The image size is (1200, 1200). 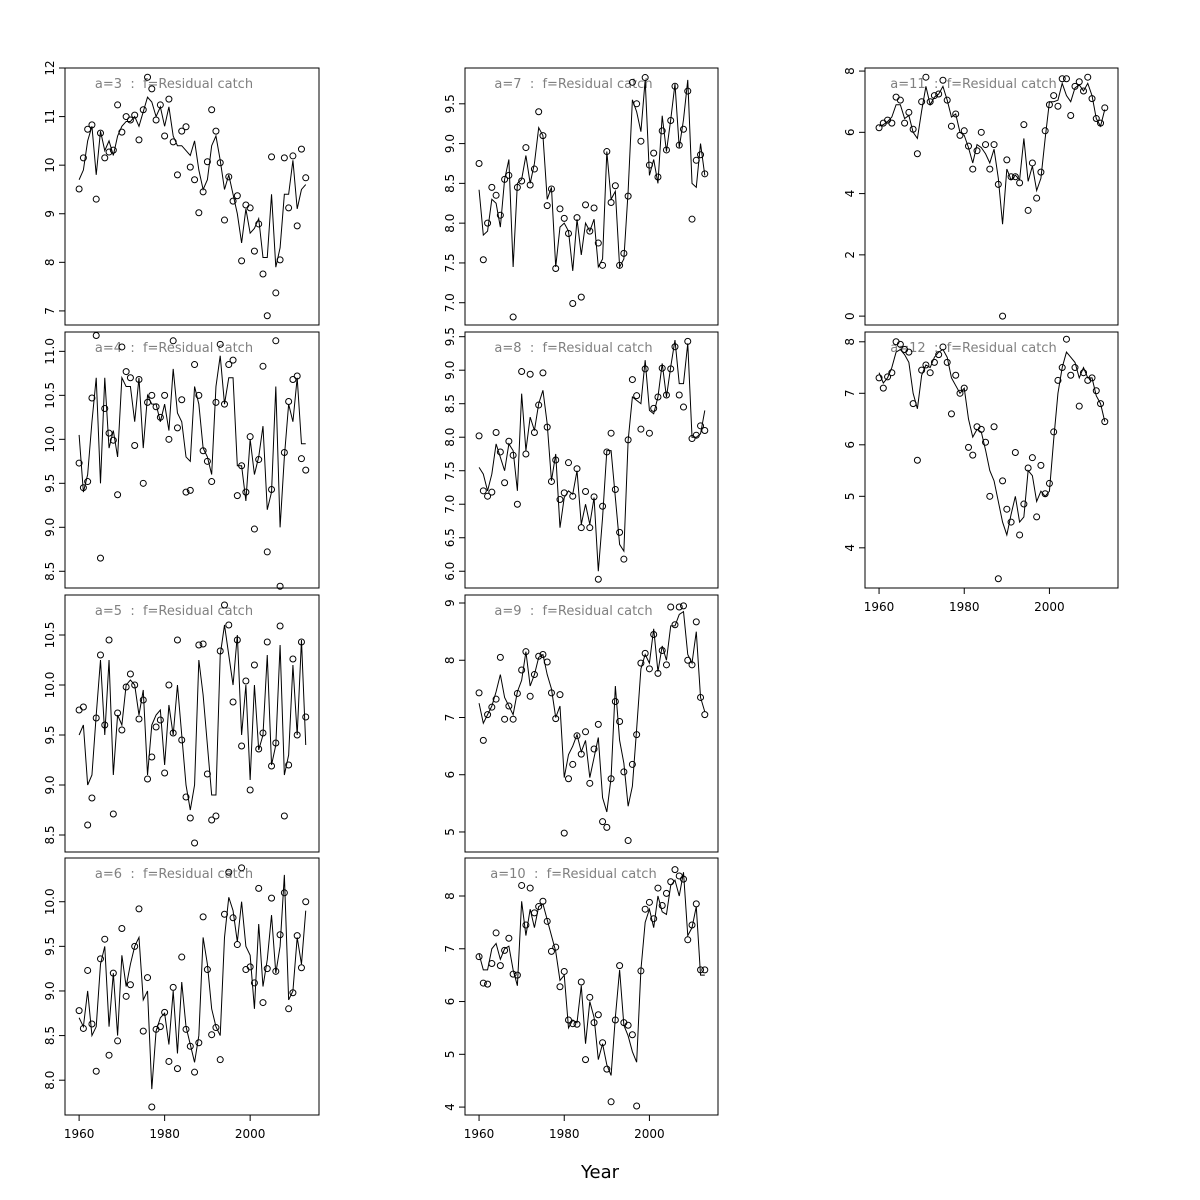 I want to click on panel: a=7 : f=Residual catch 7.0 7.5 8.0 8.5 9.0 9.5, so click(x=581, y=196).